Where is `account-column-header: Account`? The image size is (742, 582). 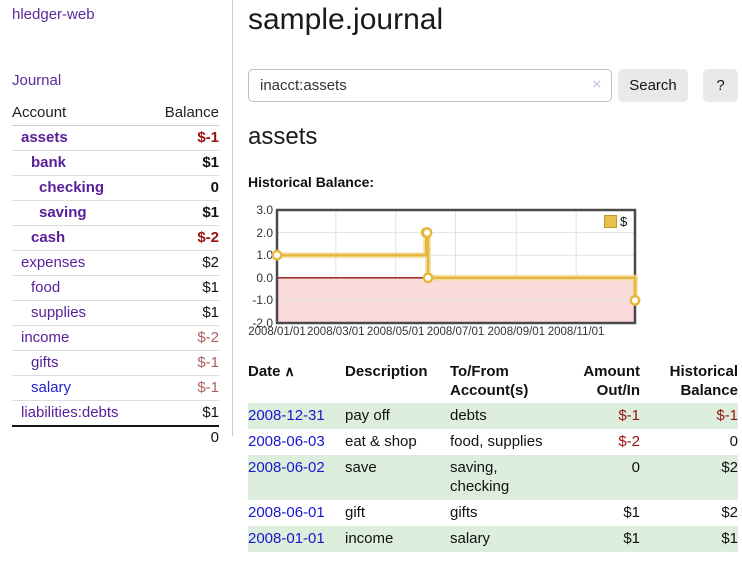 account-column-header: Account is located at coordinates (82, 114).